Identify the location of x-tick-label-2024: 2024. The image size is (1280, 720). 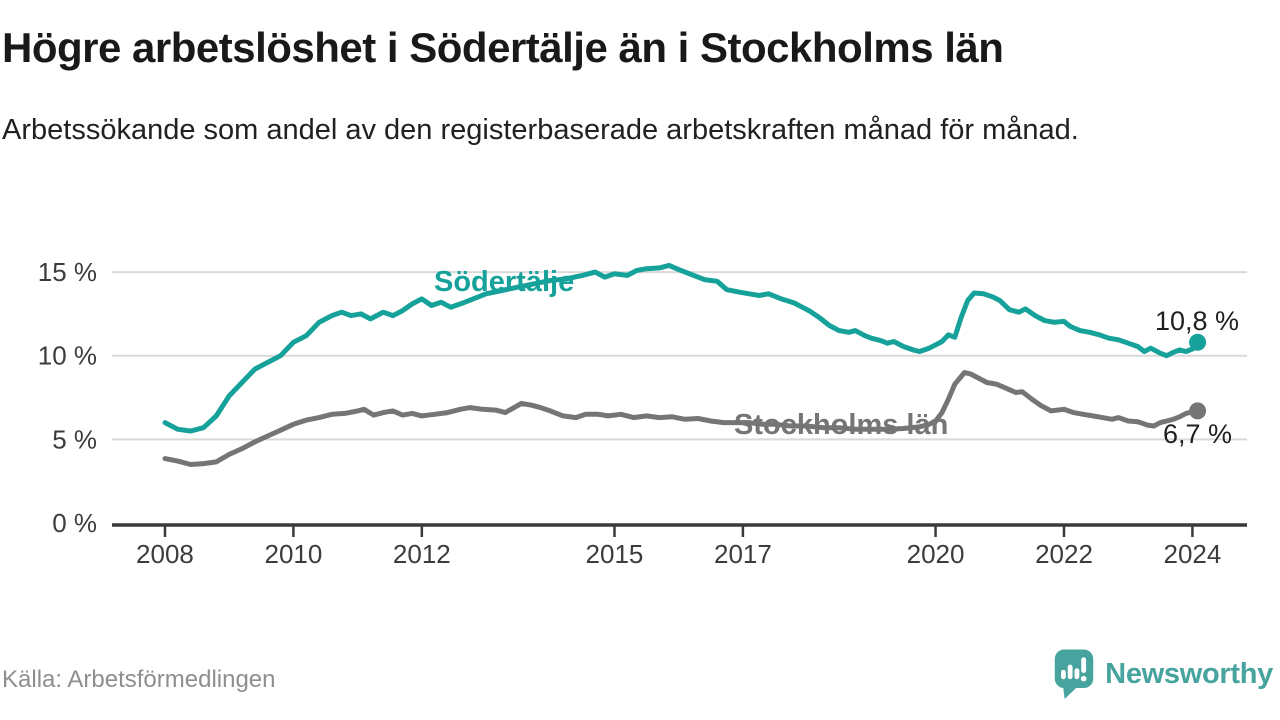
(1192, 554).